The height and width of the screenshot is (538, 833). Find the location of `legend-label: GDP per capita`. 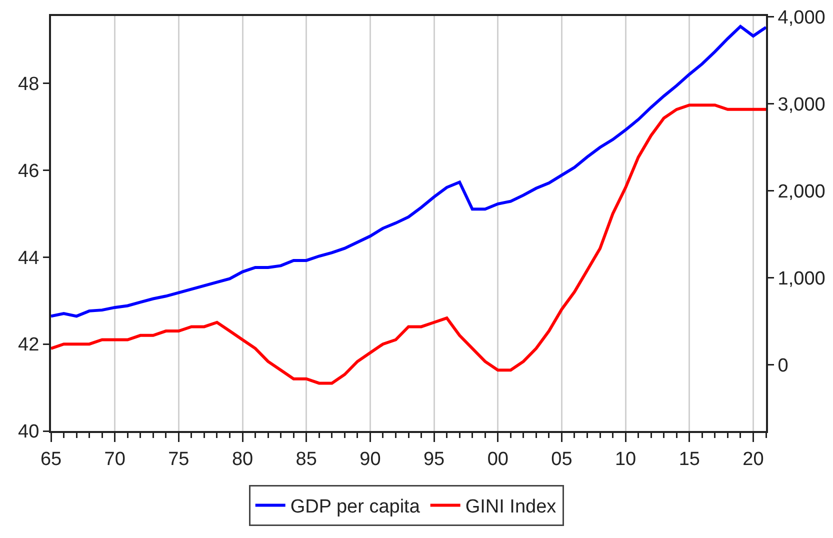

legend-label: GDP per capita is located at coordinates (355, 507).